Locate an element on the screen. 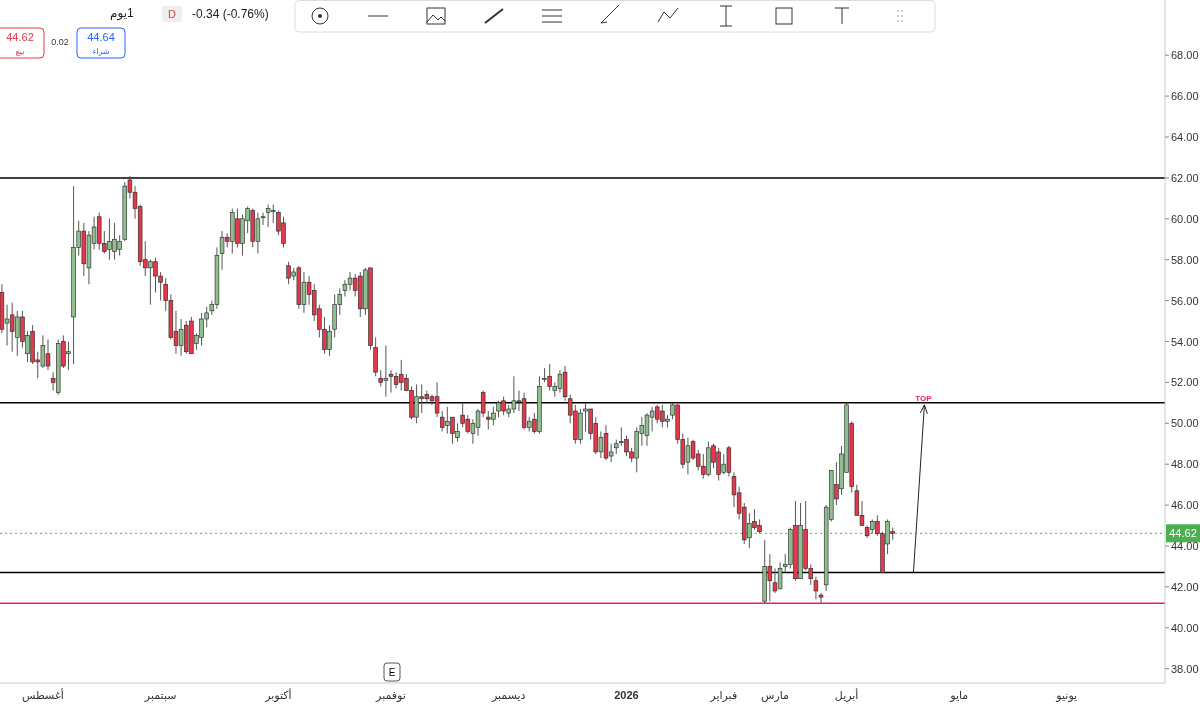  y-tick-label: 64.00 is located at coordinates (1185, 137).